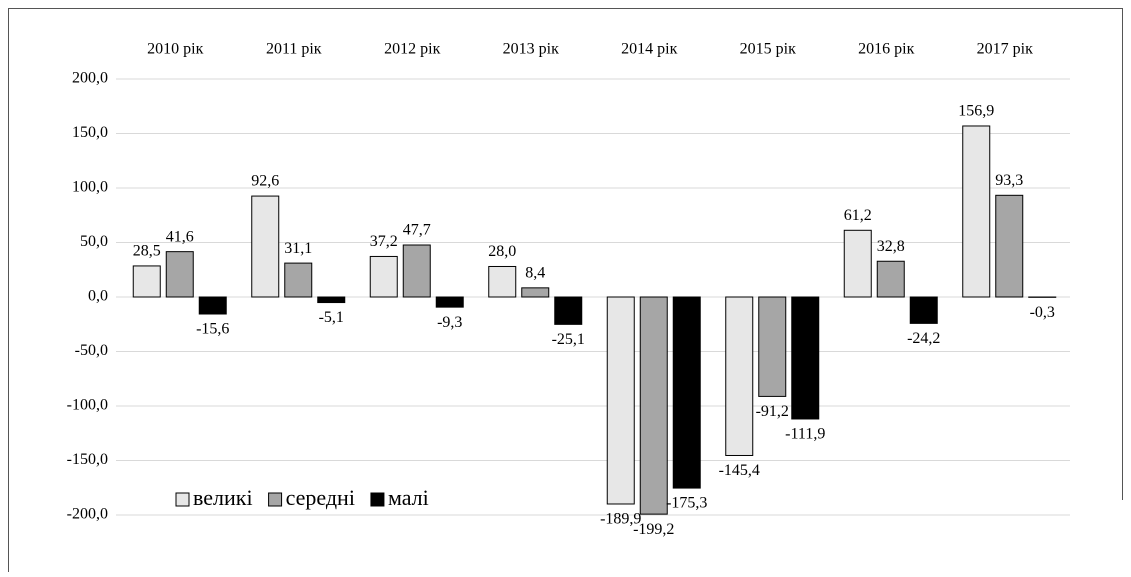  I want to click on value-label: -175,3, so click(686, 503).